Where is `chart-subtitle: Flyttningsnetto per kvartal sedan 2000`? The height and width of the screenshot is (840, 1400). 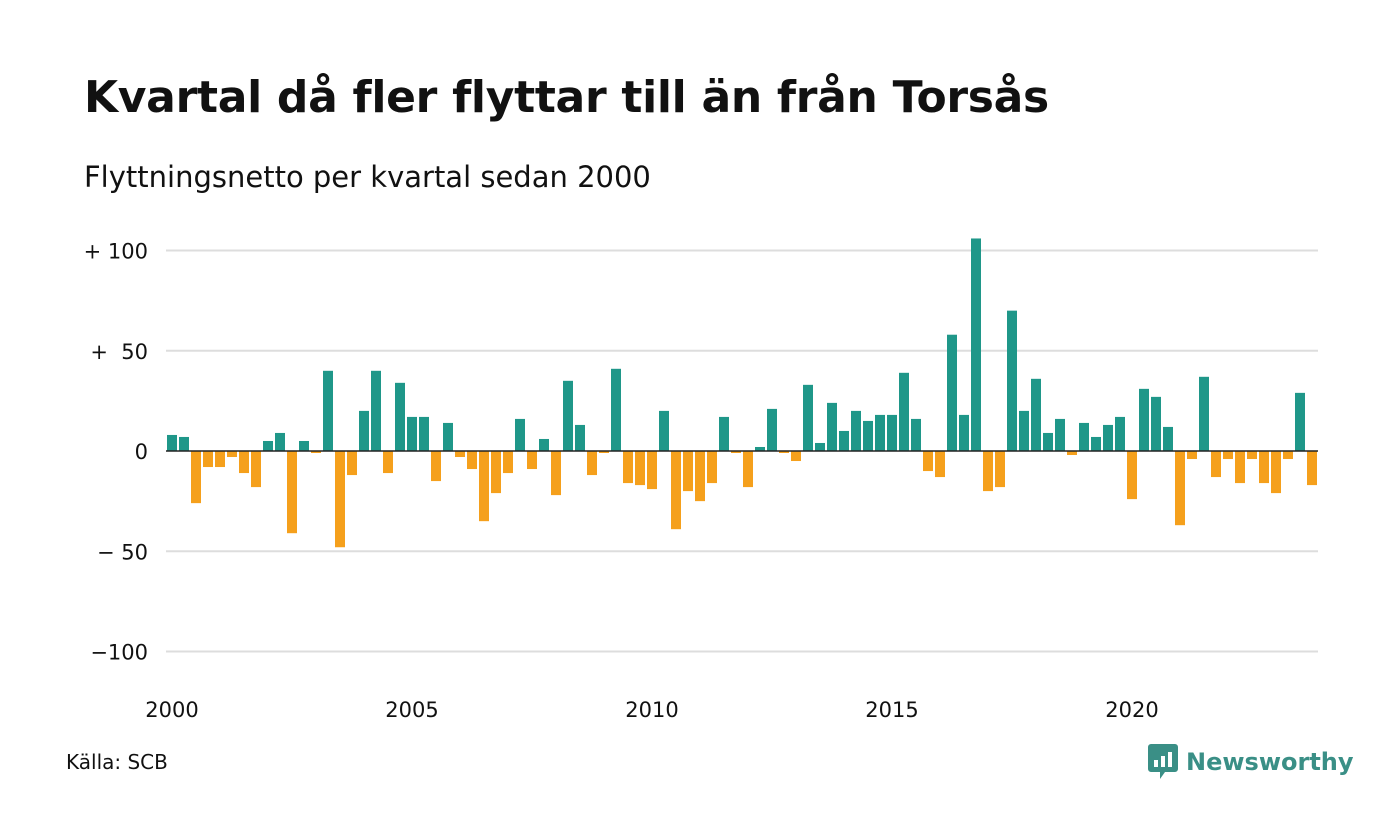
chart-subtitle: Flyttningsnetto per kvartal sedan 2000 is located at coordinates (367, 177).